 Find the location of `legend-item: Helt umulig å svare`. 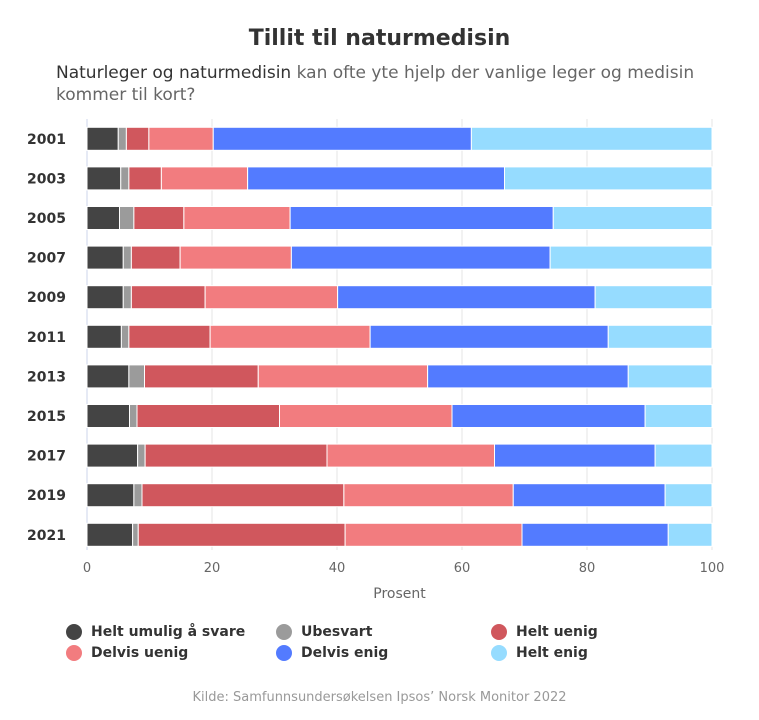

legend-item: Helt umulig å svare is located at coordinates (155, 632).